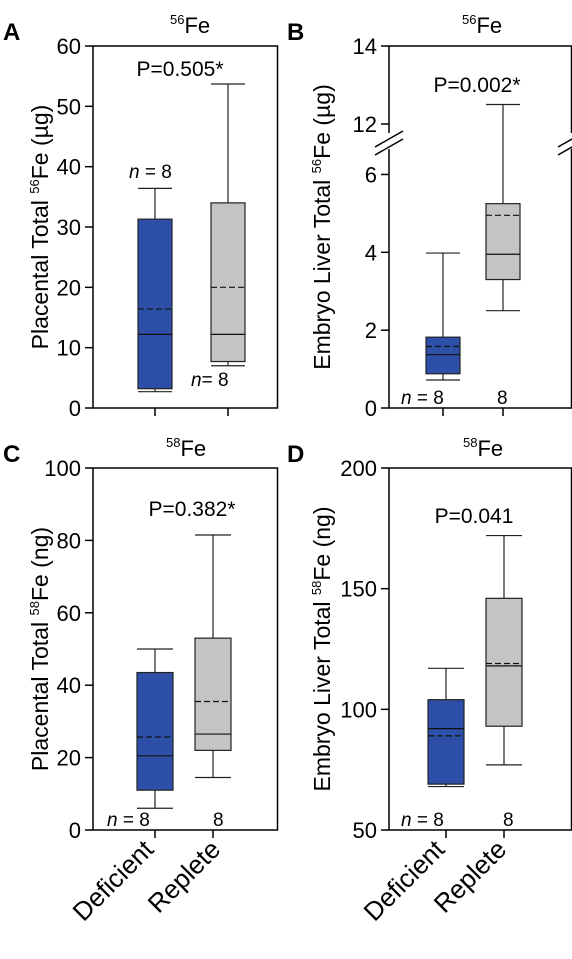  Describe the element at coordinates (371, 330) in the screenshot. I see `y-tick-label: 2` at that location.